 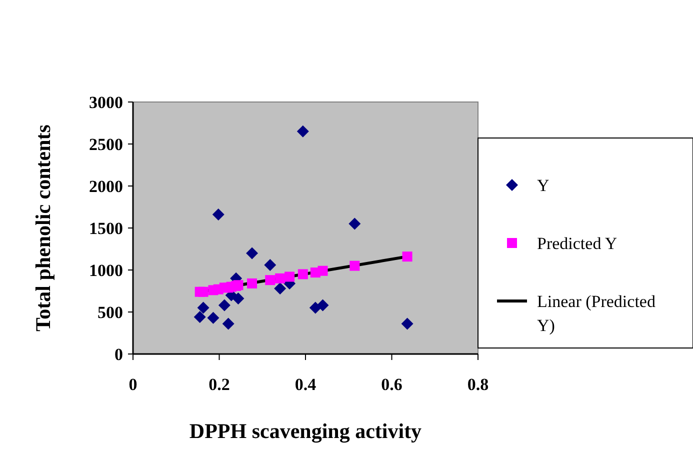 What do you see at coordinates (106, 186) in the screenshot?
I see `y-tick-label: 2000` at bounding box center [106, 186].